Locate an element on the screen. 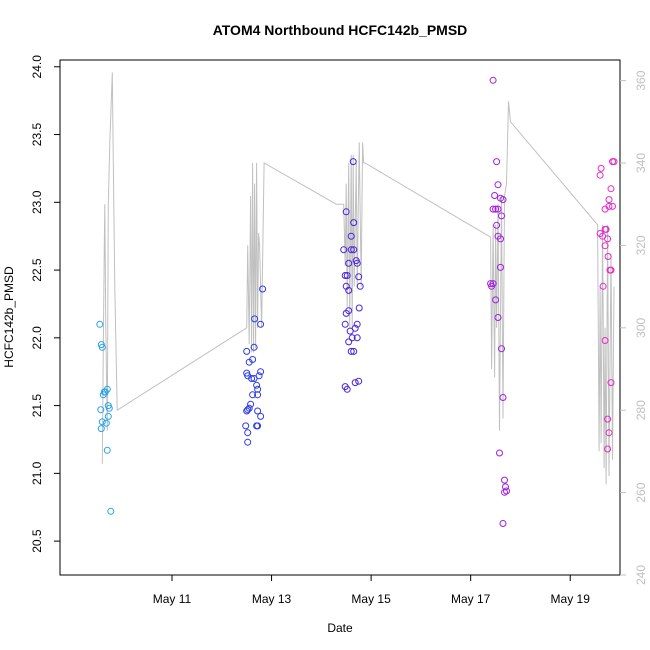 Image resolution: width=650 pixels, height=650 pixels. y-tick-label-3: 22.0 is located at coordinates (37, 338).